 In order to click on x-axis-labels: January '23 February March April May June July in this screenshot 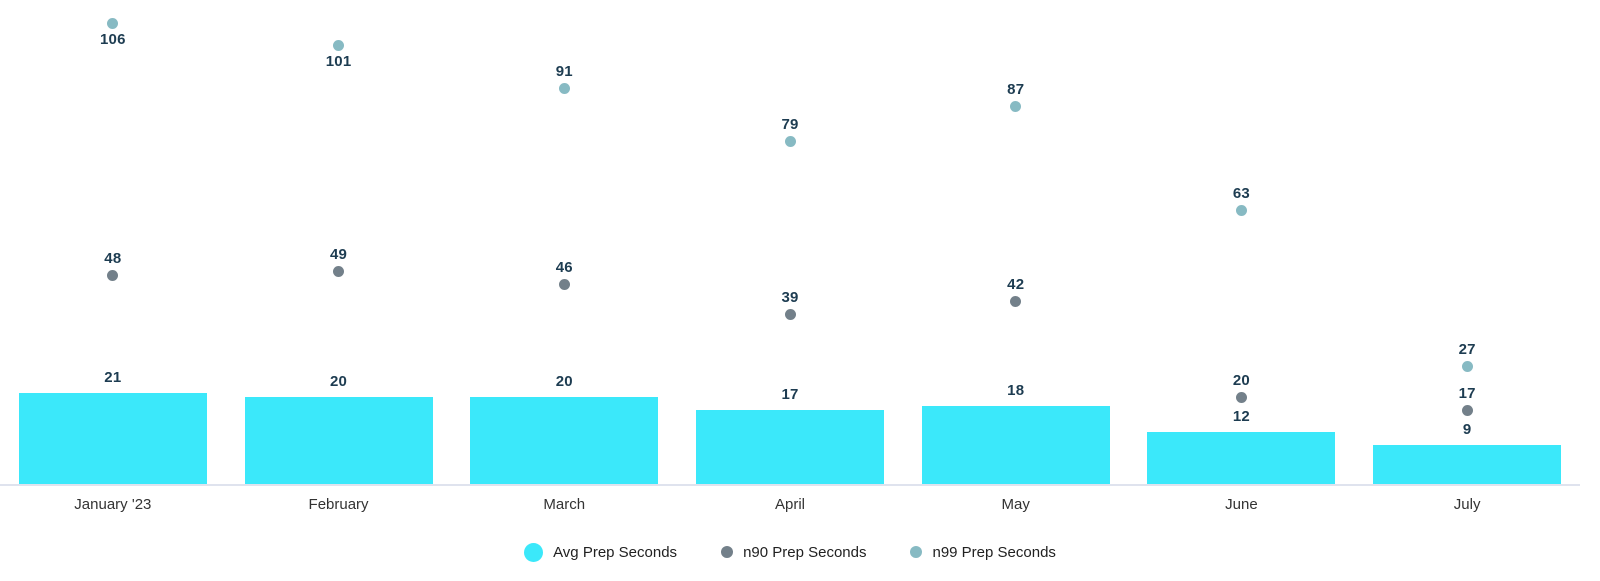, I will do `click(790, 505)`.